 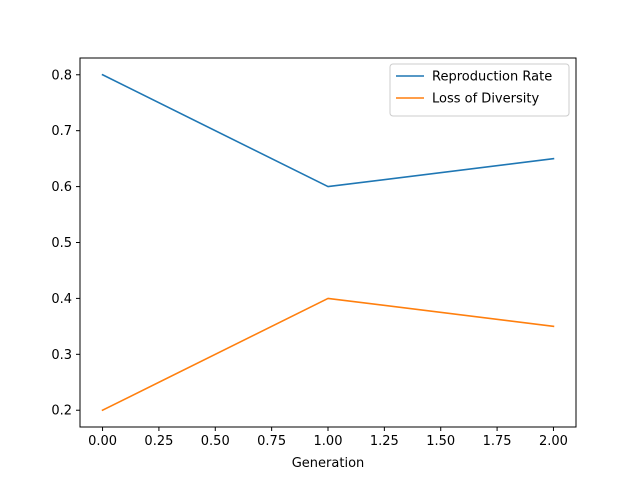 What do you see at coordinates (497, 441) in the screenshot?
I see `x-tick-label: 1.75` at bounding box center [497, 441].